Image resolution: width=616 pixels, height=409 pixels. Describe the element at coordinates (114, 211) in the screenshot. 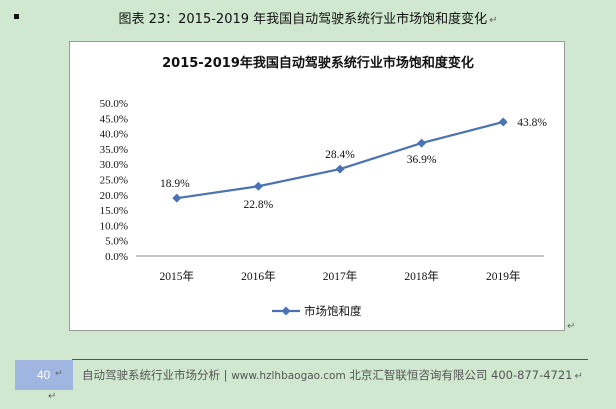

I see `y-tick-label: 15.0%` at that location.